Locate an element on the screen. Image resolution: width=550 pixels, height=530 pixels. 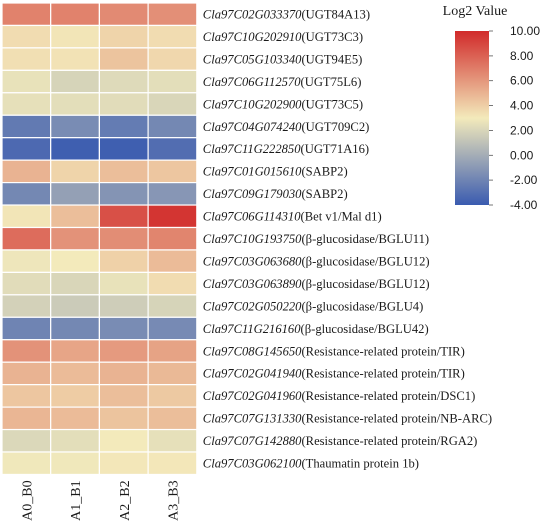
row-label-gene: Cla97C07G131330 is located at coordinates (252, 419).